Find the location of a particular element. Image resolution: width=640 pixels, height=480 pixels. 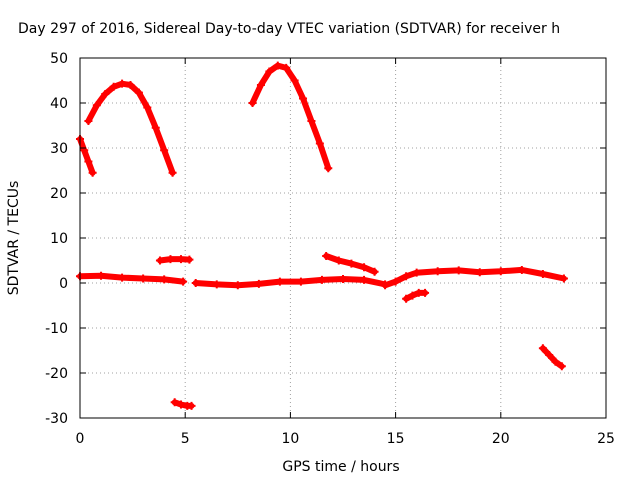

y-tick-label: 0 is located at coordinates (63, 284).